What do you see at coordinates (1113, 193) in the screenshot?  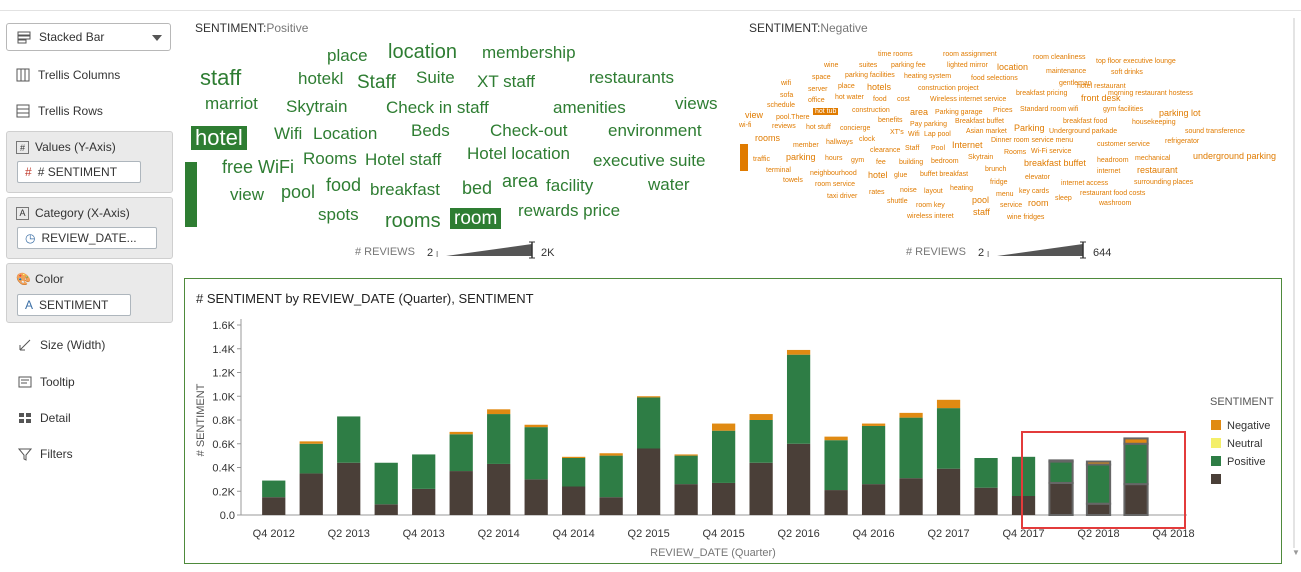 I see `cloud-word: restaurant food costs` at bounding box center [1113, 193].